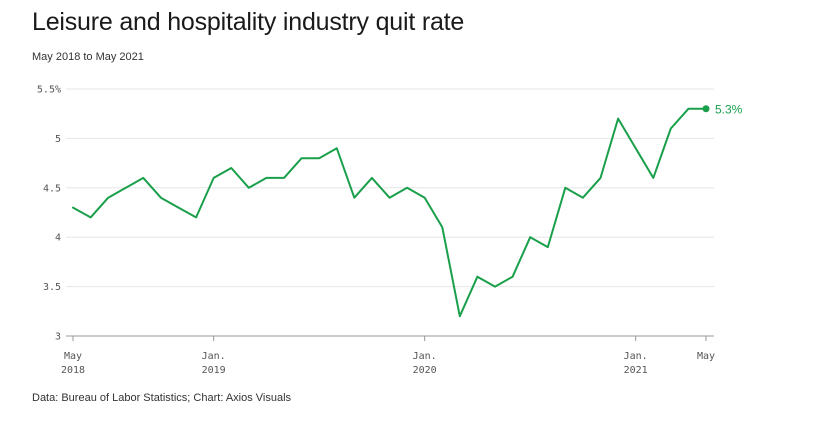 This screenshot has width=819, height=424. I want to click on y-tick-label: 3, so click(58, 337).